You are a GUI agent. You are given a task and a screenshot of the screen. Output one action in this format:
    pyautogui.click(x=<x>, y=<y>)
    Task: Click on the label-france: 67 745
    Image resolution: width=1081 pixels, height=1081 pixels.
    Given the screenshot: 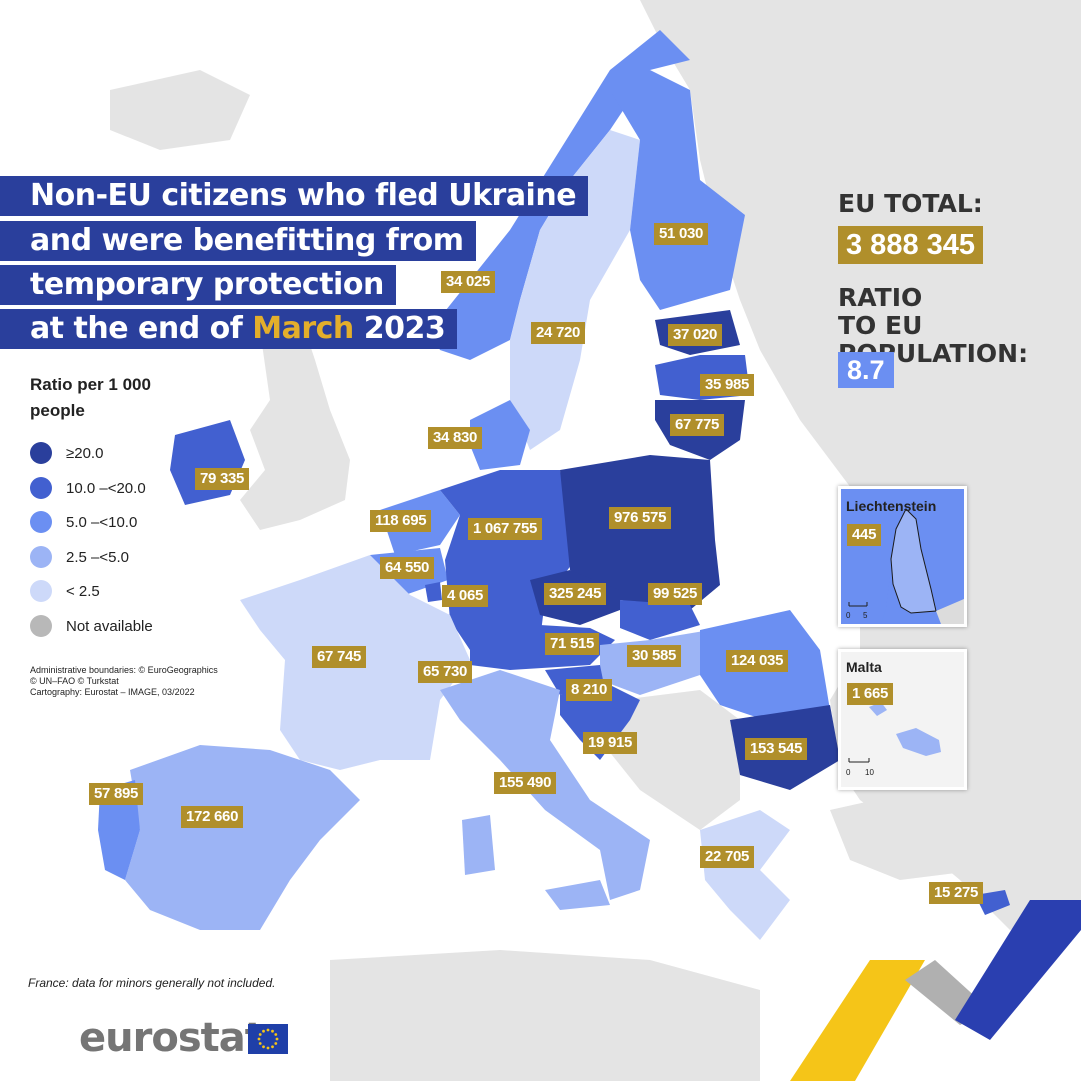 What is the action you would take?
    pyautogui.click(x=339, y=657)
    